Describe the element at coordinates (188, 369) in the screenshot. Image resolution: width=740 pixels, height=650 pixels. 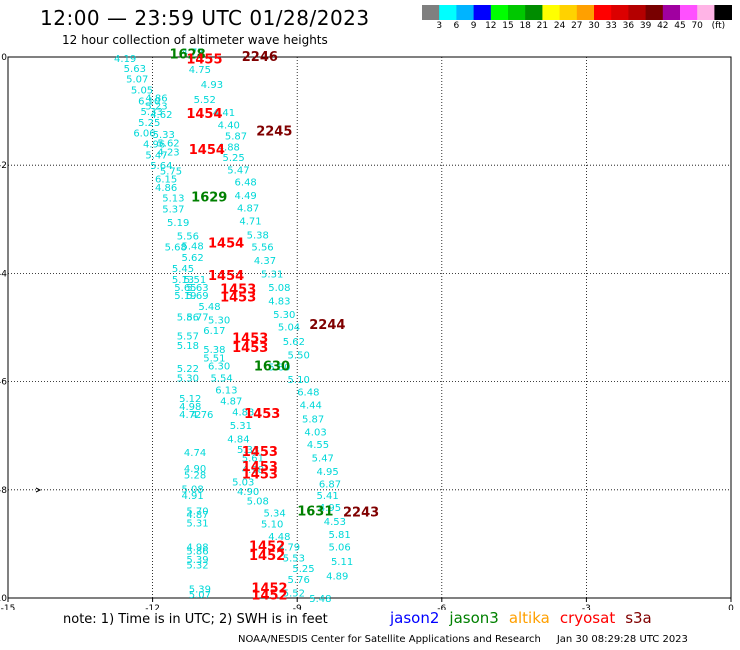
I see `wave-height-label: 5.22` at that location.